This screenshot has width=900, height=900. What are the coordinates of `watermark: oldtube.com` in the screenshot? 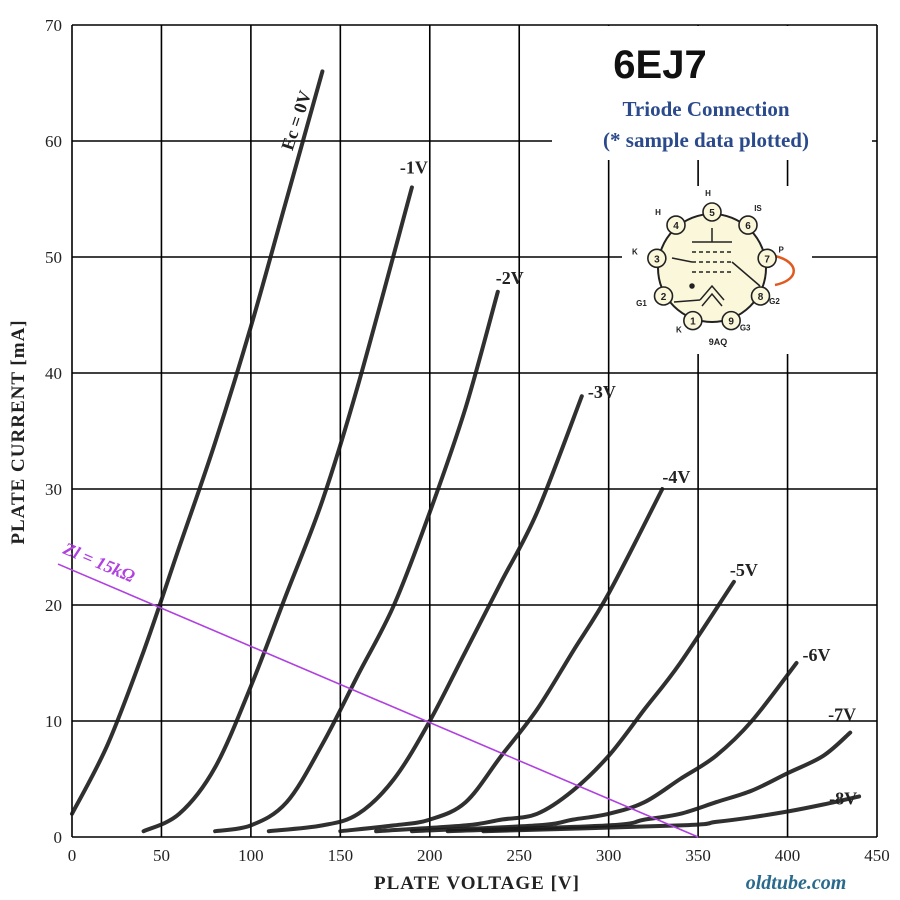 It's located at (796, 883).